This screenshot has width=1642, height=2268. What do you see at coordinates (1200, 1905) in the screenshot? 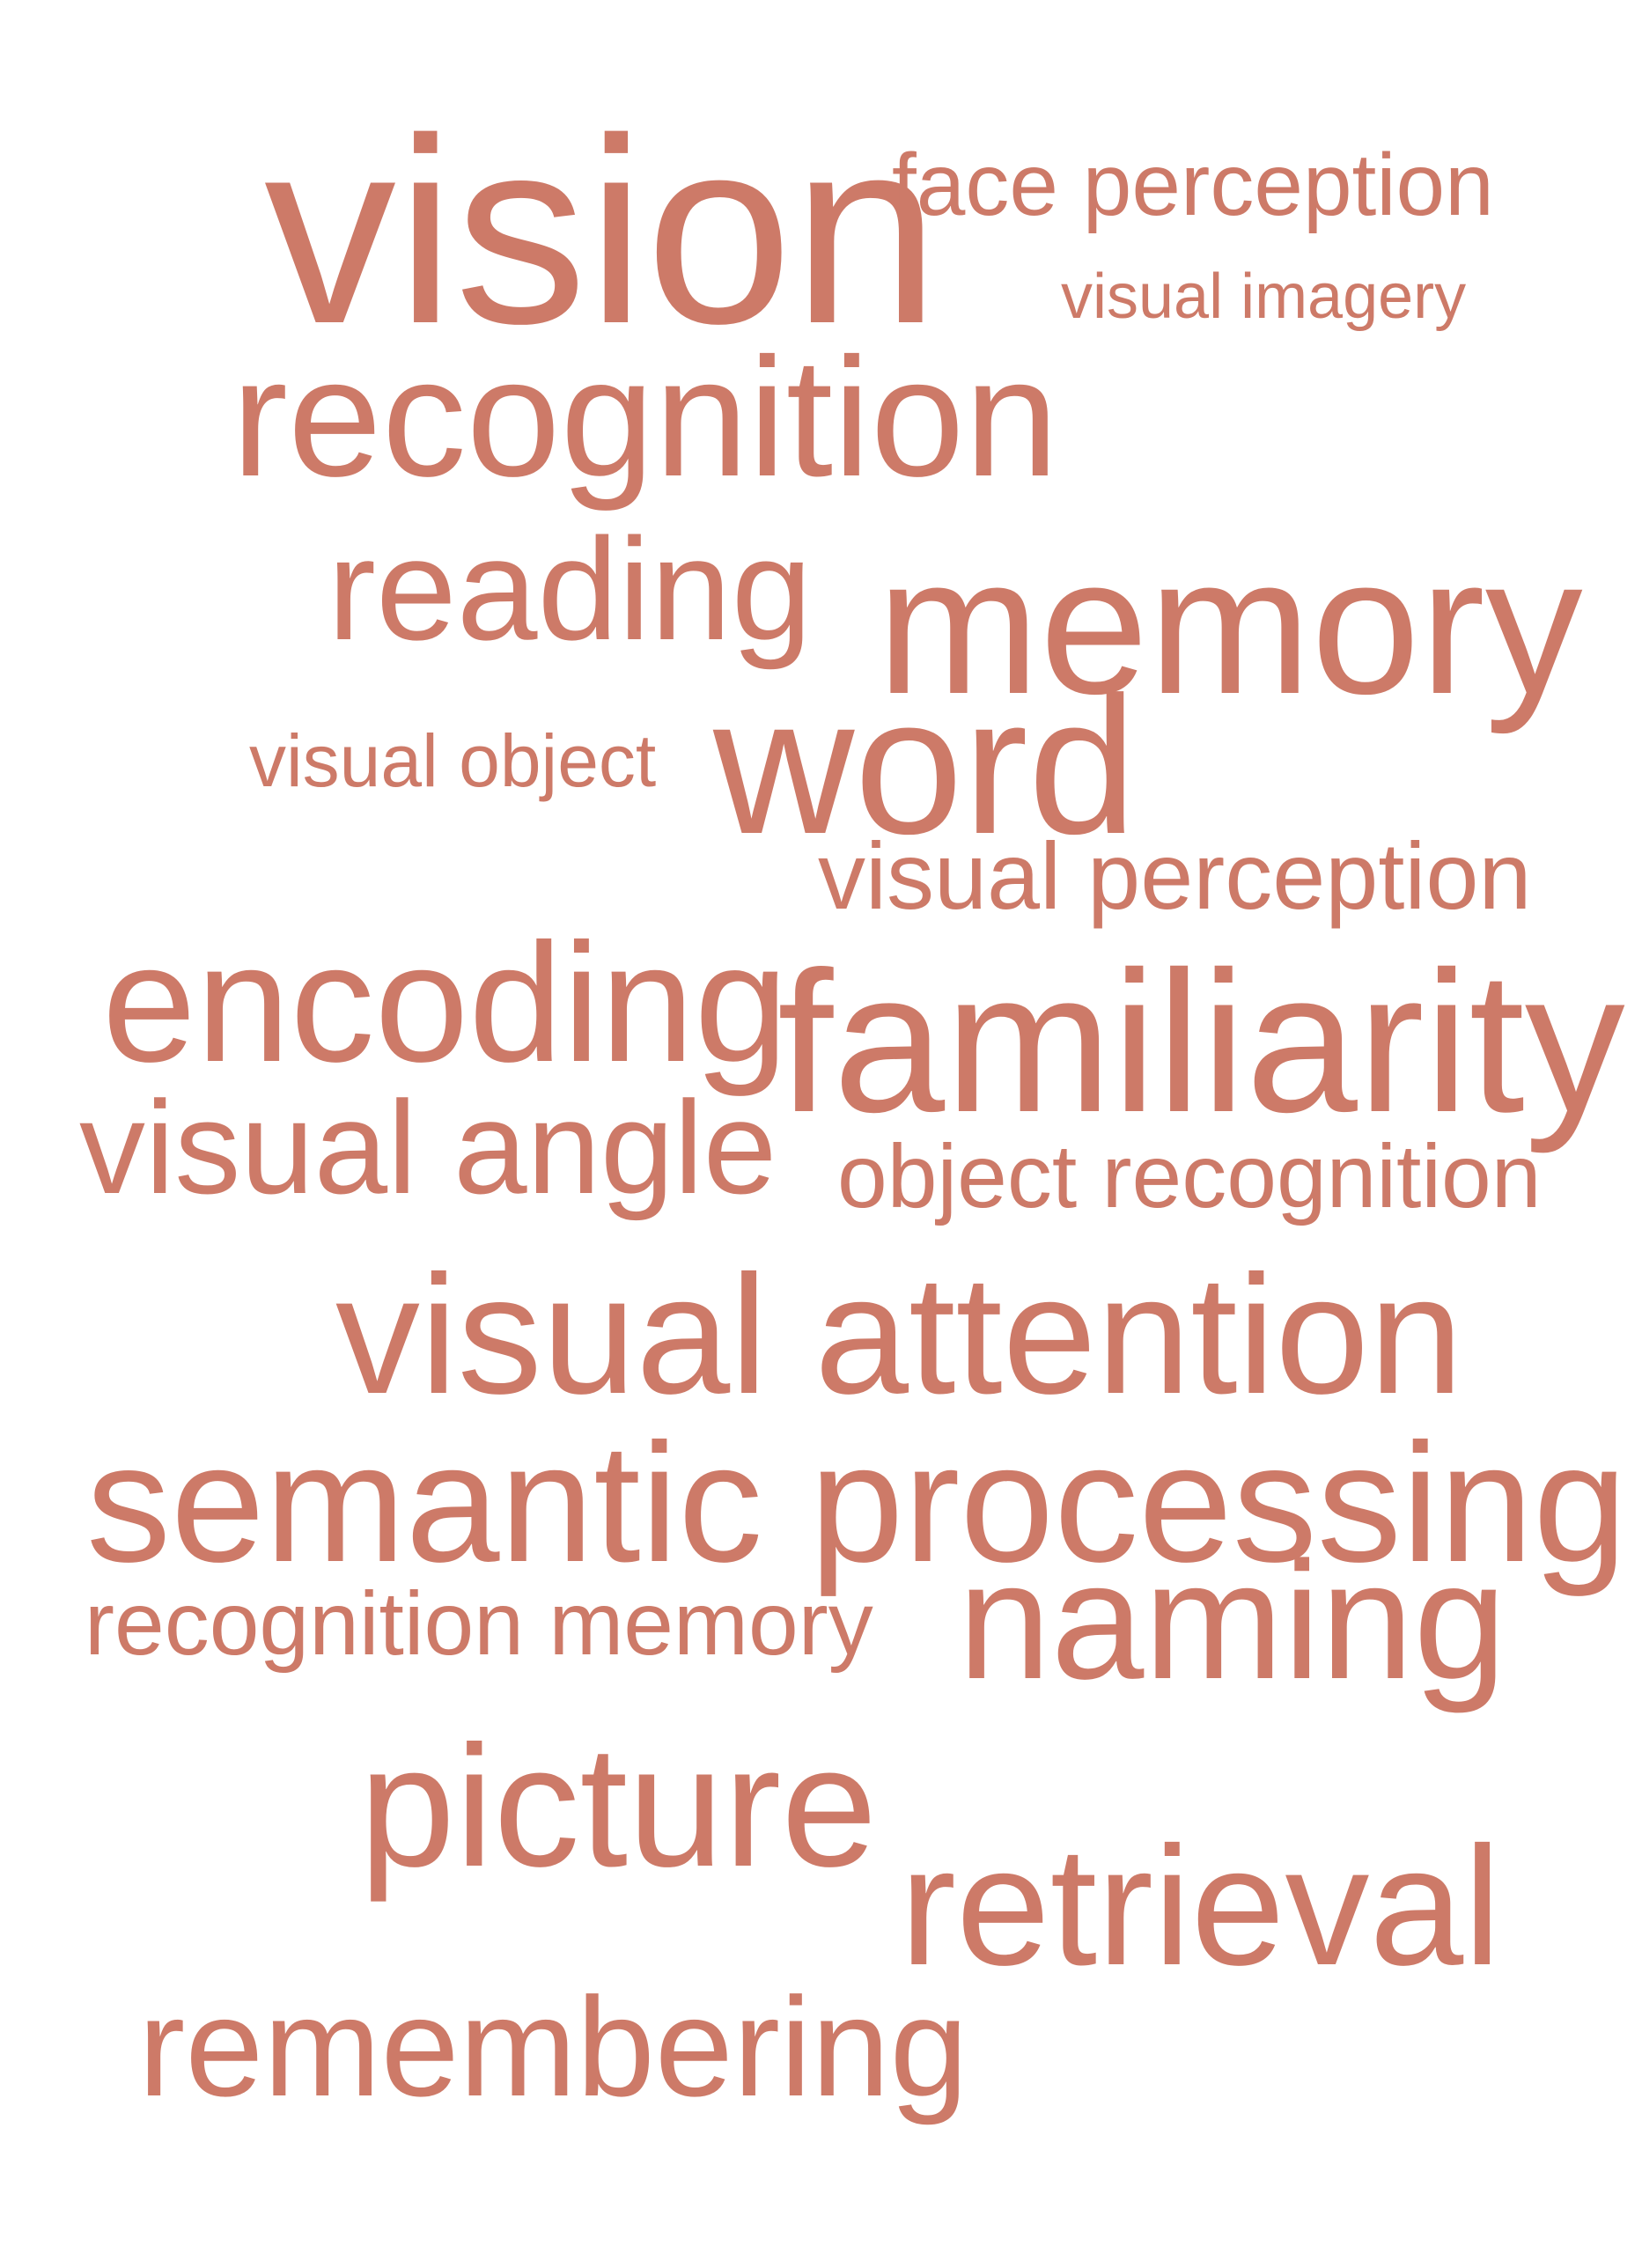
I see `word-retrieval: retrieval` at bounding box center [1200, 1905].